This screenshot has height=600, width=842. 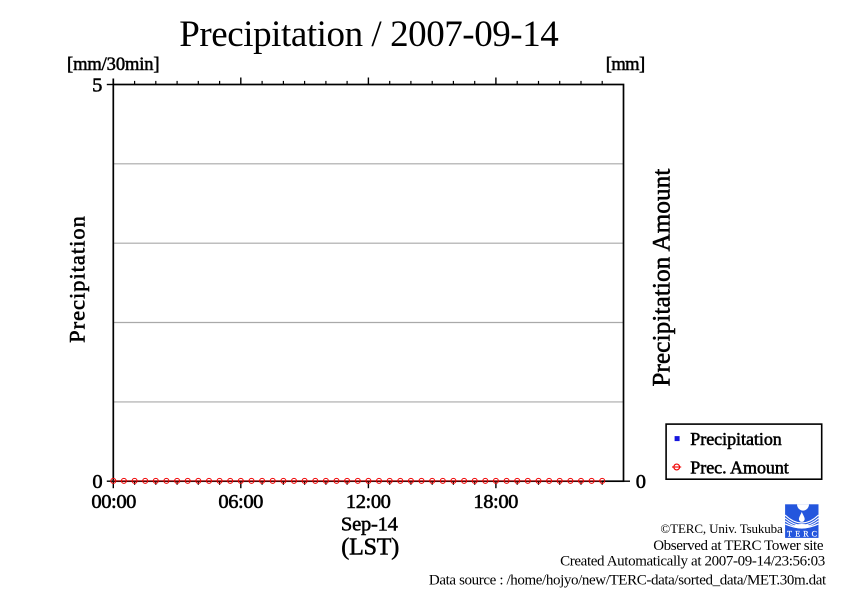 What do you see at coordinates (113, 65) in the screenshot?
I see `svg-text: [mm/30min]` at bounding box center [113, 65].